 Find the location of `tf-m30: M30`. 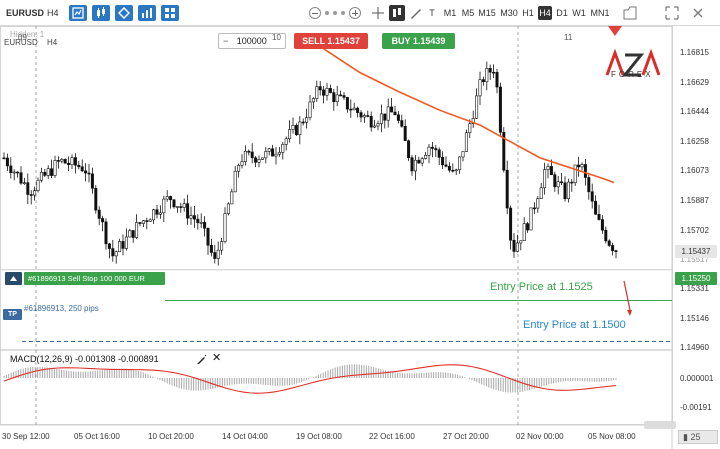

tf-m30: M30 is located at coordinates (509, 13).